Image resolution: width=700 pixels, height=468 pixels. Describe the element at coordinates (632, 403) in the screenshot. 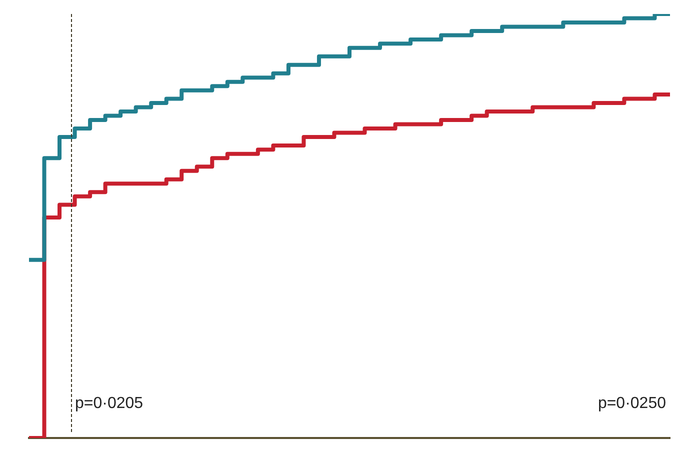

I see `annotation: p=0·0250` at that location.